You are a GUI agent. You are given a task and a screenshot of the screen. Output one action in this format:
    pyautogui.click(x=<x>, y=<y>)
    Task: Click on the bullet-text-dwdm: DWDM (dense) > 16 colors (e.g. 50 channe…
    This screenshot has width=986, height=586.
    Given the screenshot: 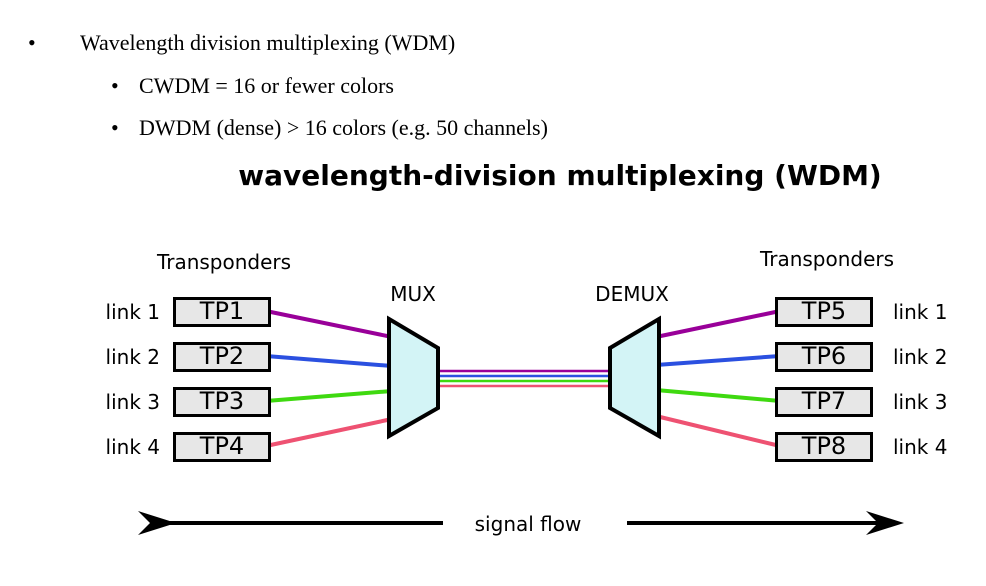 What is the action you would take?
    pyautogui.click(x=343, y=127)
    